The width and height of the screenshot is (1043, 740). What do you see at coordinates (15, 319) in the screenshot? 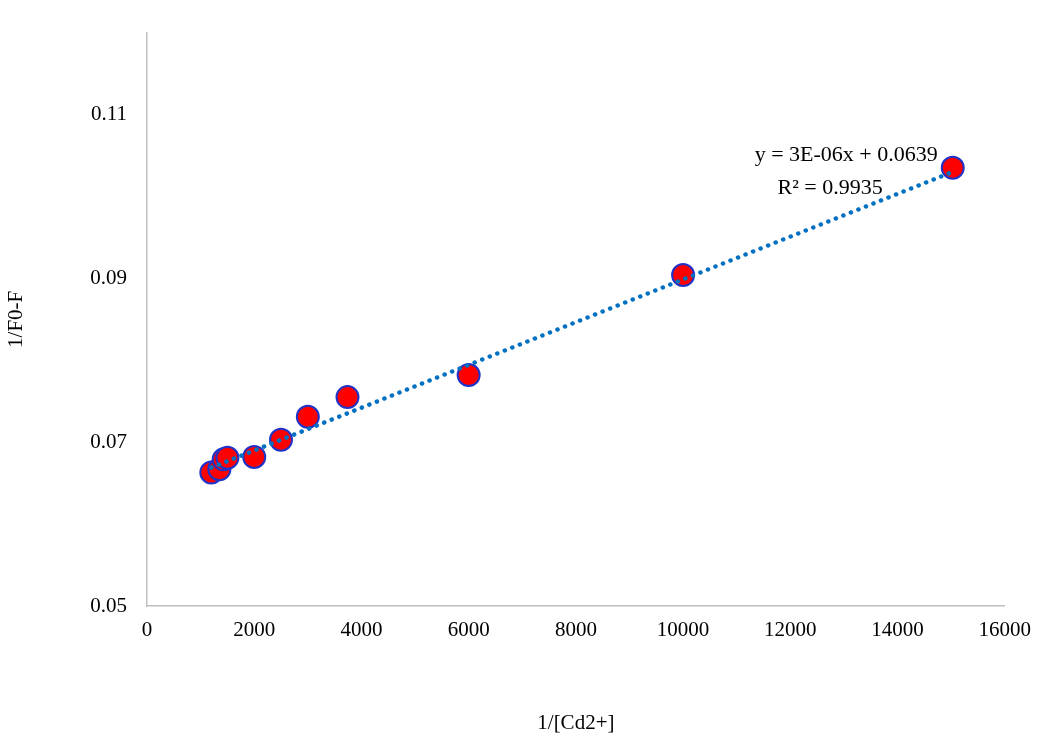
I see `y-axis-title: 1/F0-F` at bounding box center [15, 319].